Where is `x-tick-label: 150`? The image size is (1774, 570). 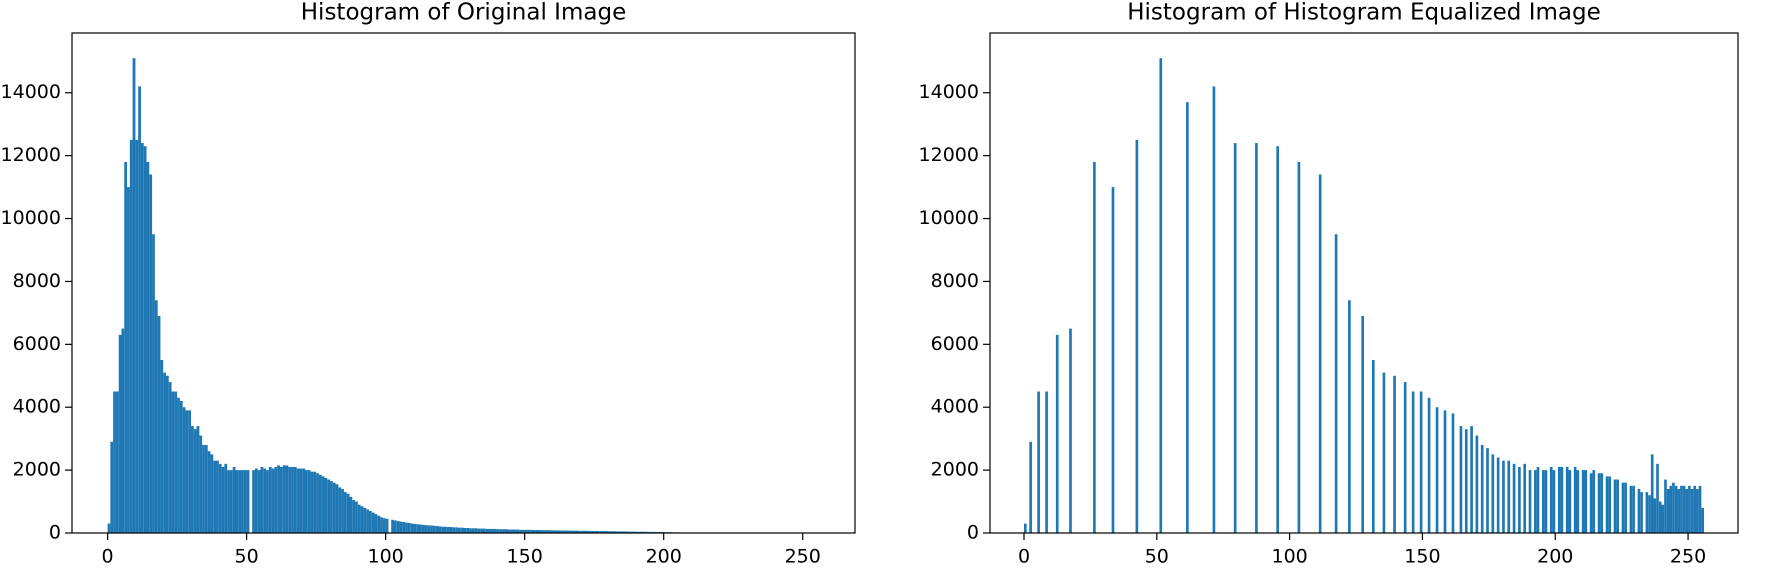 x-tick-label: 150 is located at coordinates (525, 557).